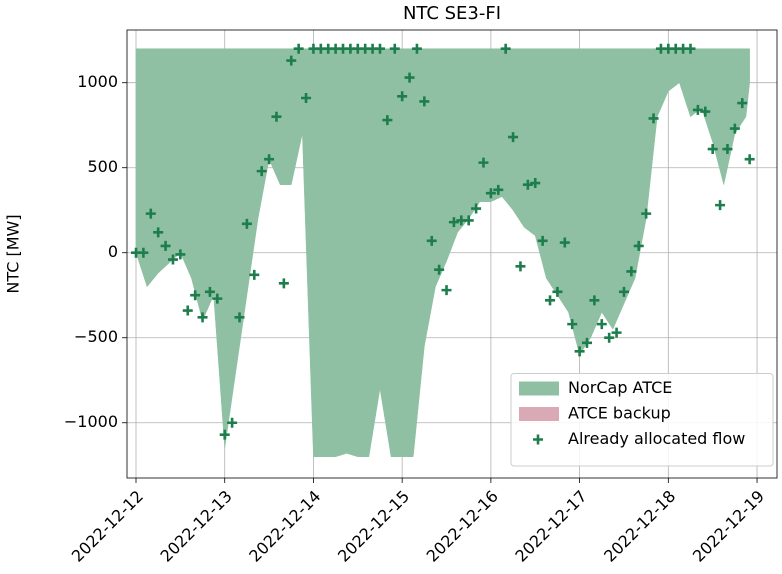  I want to click on x-tick-label: 2022-12-17, so click(550, 526).